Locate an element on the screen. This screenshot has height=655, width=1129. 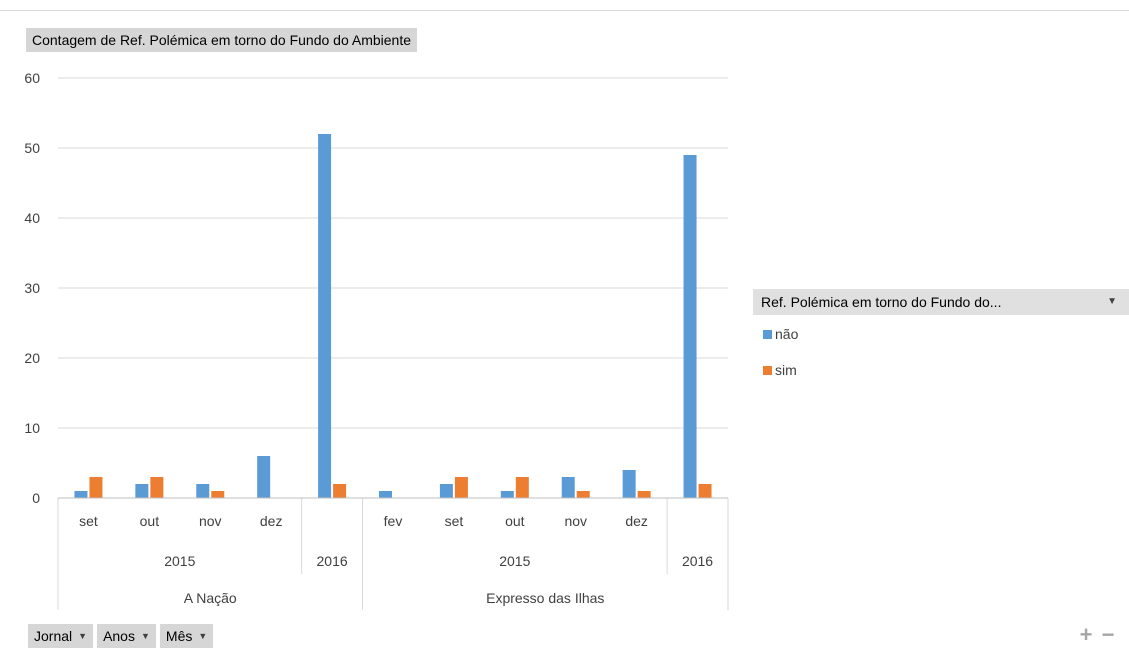
field-button-mes-label: Mês is located at coordinates (179, 636).